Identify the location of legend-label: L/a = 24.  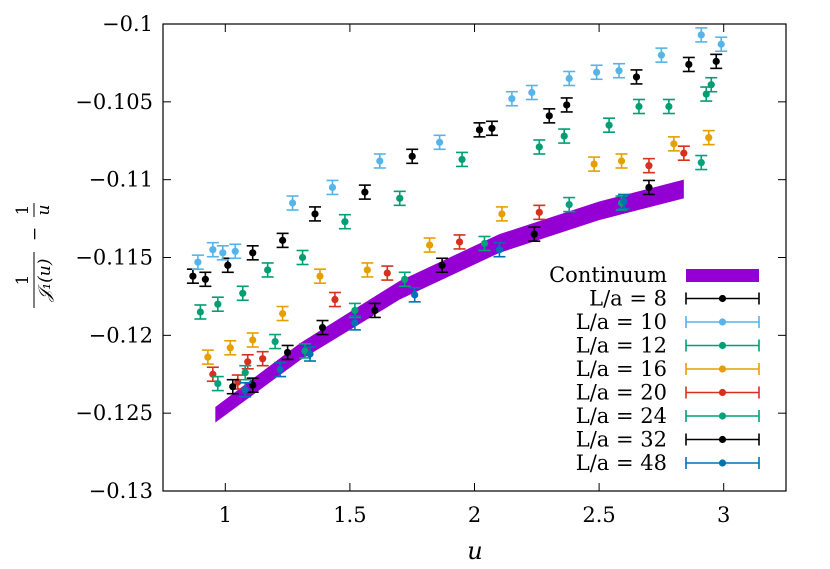
(621, 416).